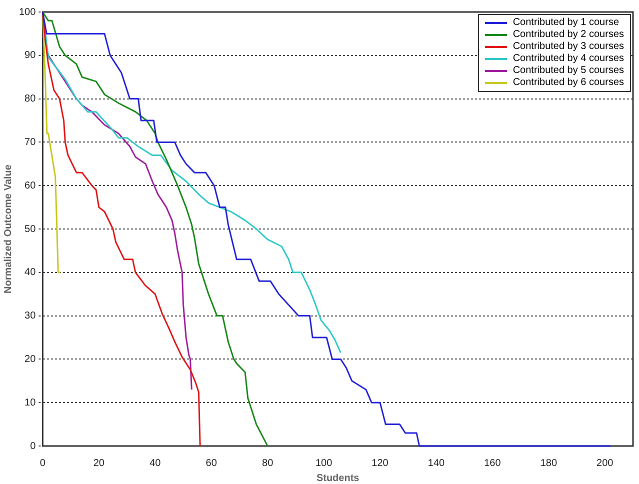  I want to click on y-tick-label: 50, so click(30, 229).